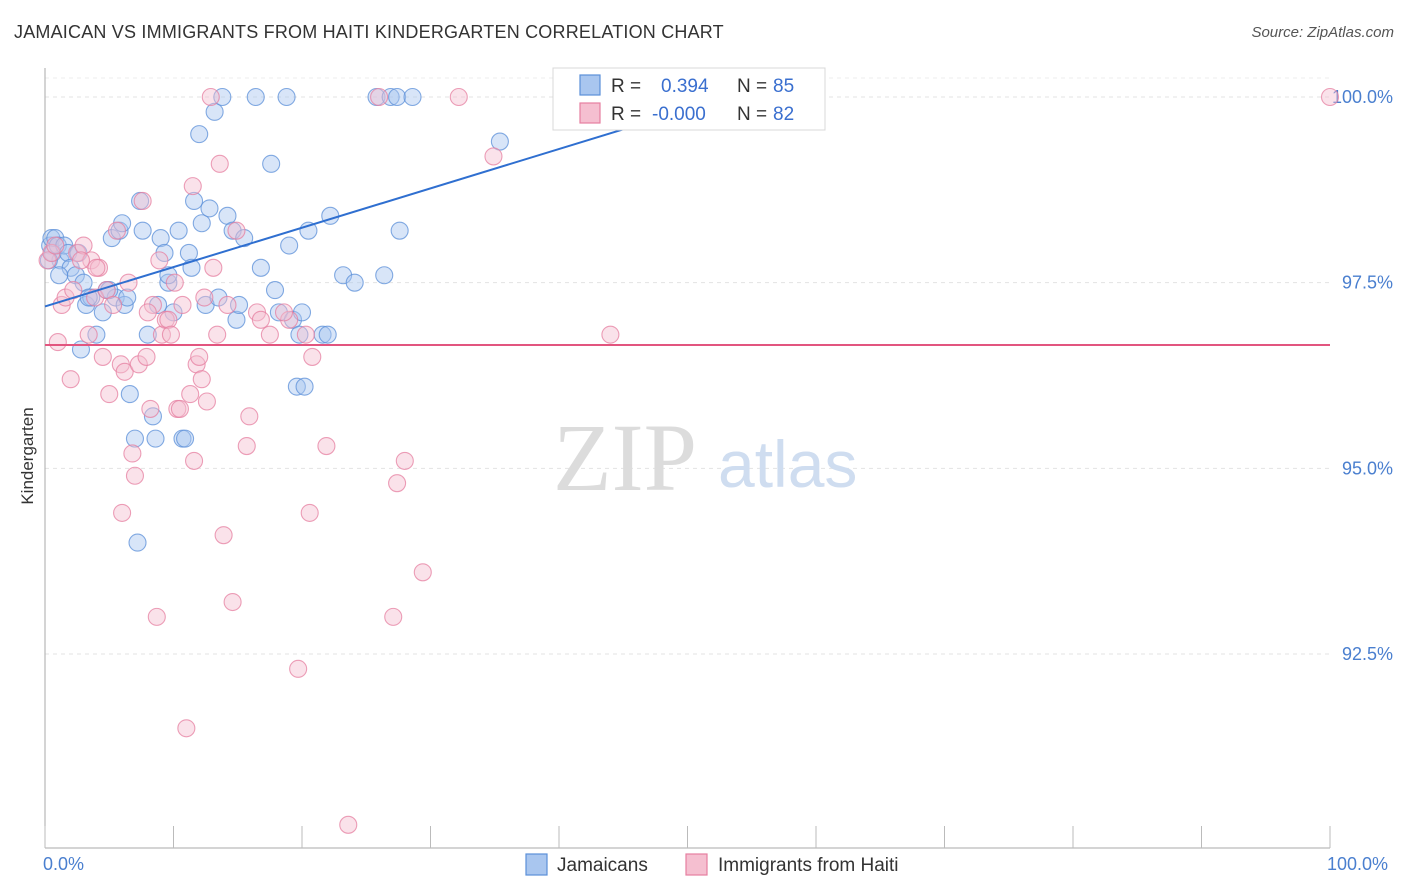 The image size is (1406, 892). I want to click on series-legend-label-jamaicans: Jamaicans, so click(602, 865).